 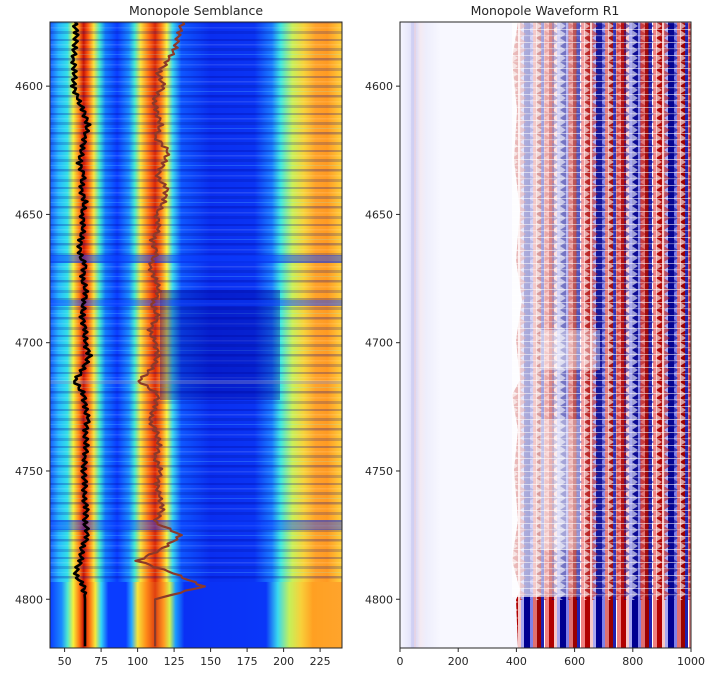 I want to click on semblance-x-axis: 50 75 100 125 150 175 200 225, so click(x=194, y=658).